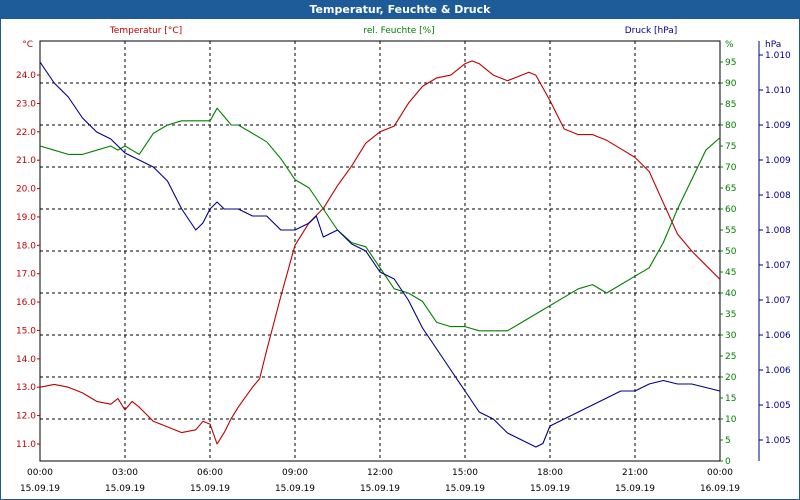 The height and width of the screenshot is (500, 800). I want to click on x-tick-time: 21:00, so click(635, 473).